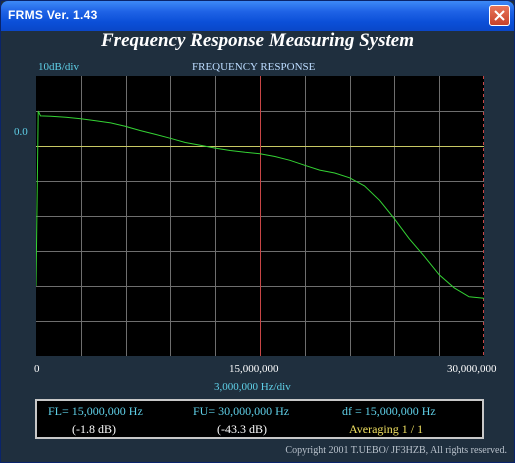 Image resolution: width=515 pixels, height=463 pixels. Describe the element at coordinates (252, 387) in the screenshot. I see `x-scale-label: 3,000,000 Hz/div` at that location.